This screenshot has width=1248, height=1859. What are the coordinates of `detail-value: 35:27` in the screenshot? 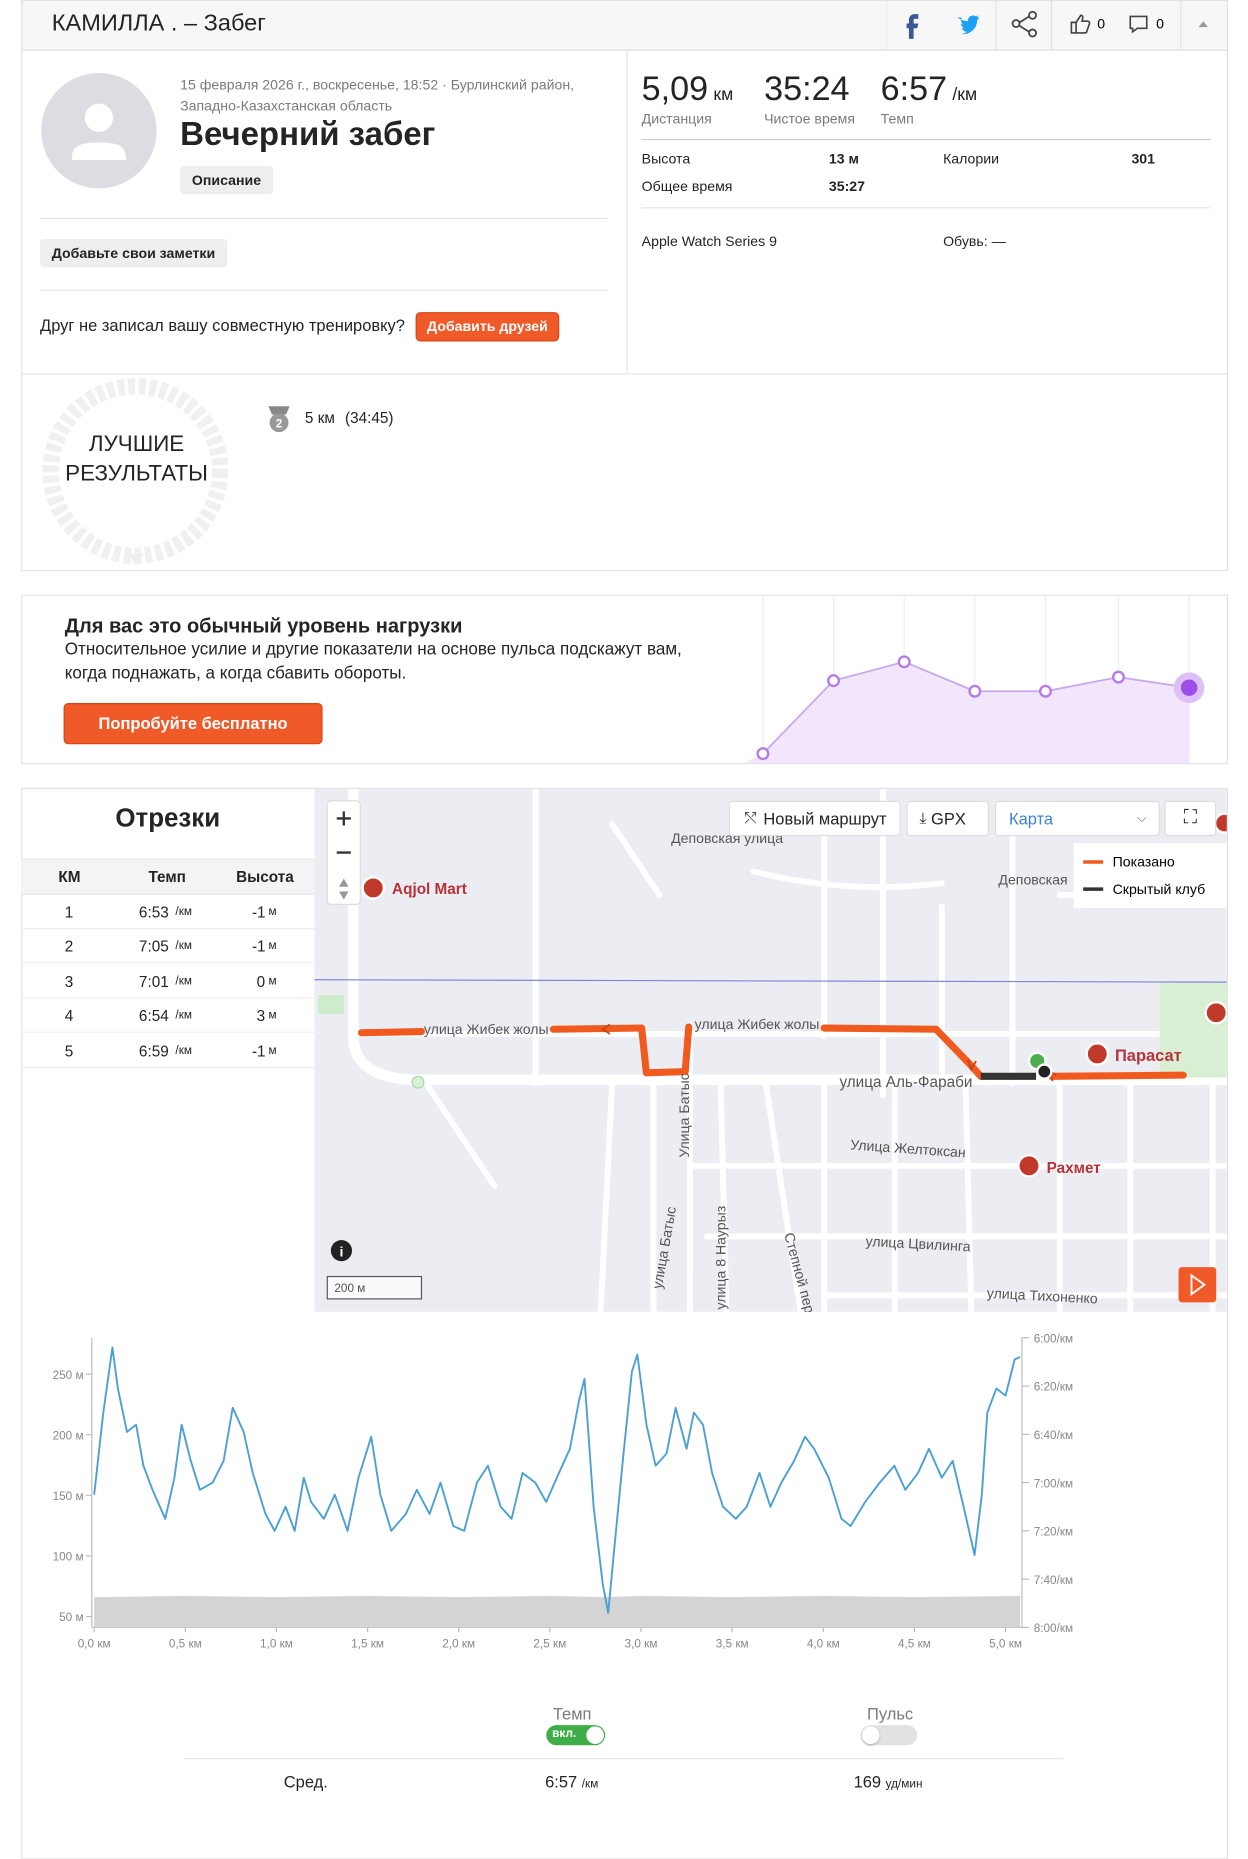 It's located at (847, 186).